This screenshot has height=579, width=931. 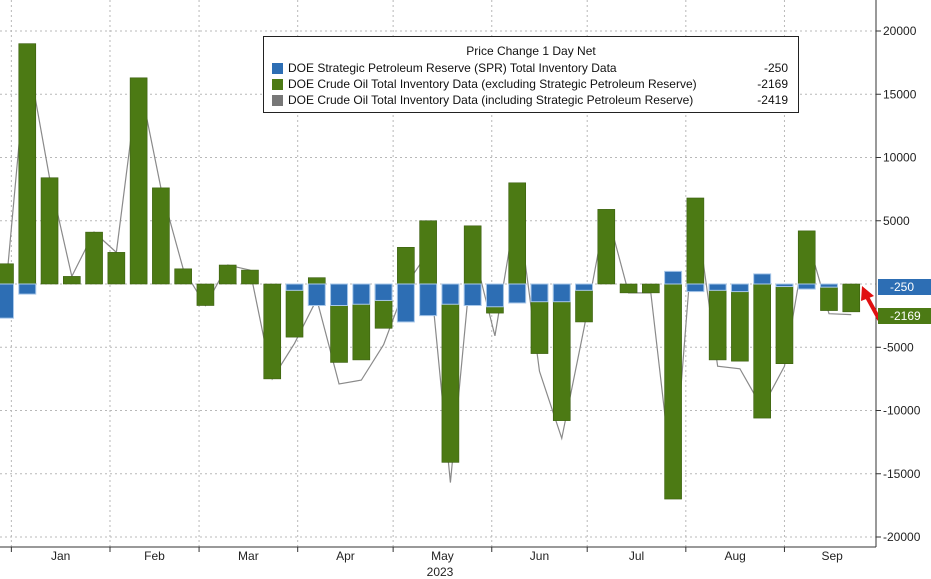 I want to click on legend-value-crude-incl-spr: -2419, so click(x=772, y=100).